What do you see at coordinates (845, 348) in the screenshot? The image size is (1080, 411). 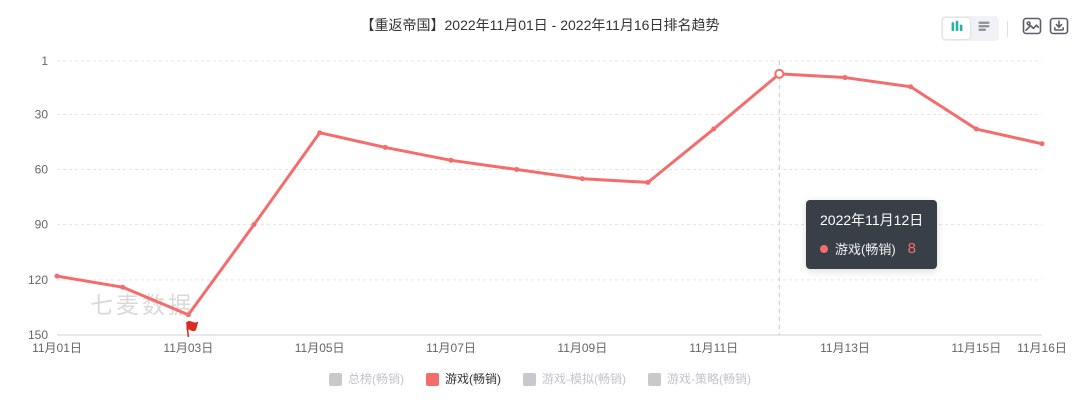 I see `x-axis-tick-label: 11月13日` at bounding box center [845, 348].